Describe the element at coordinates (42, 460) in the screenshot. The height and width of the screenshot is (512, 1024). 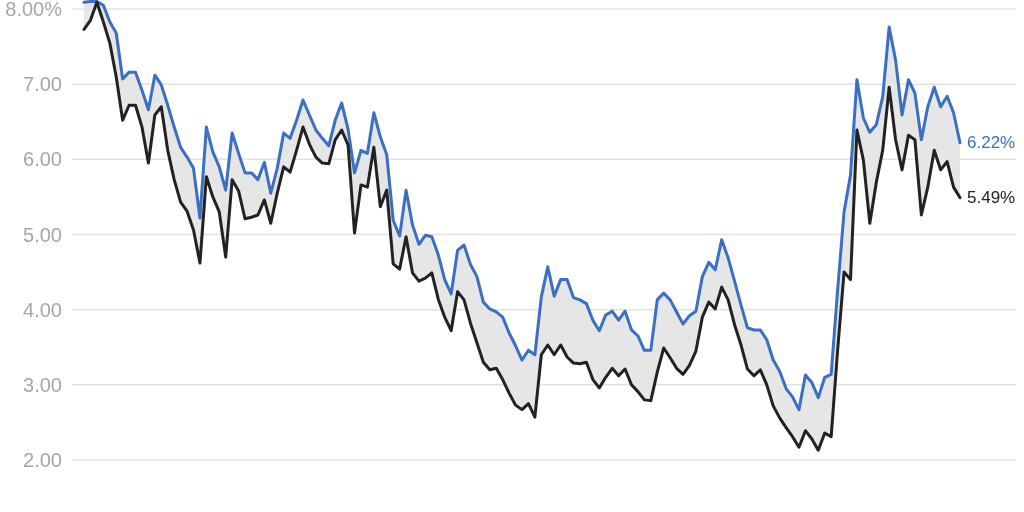
I see `y-tick-label: 2.00` at that location.